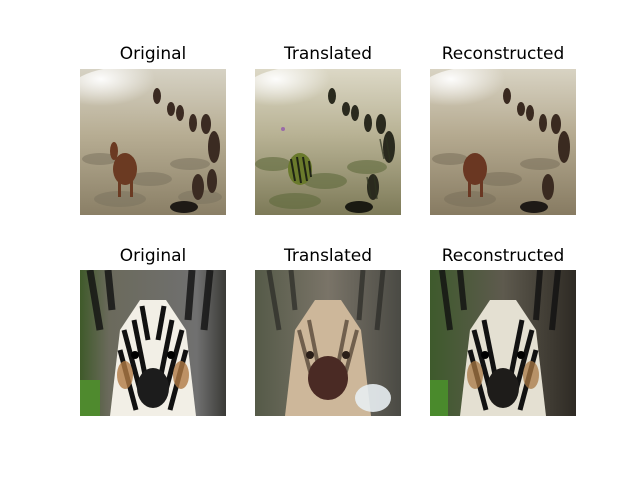  Describe the element at coordinates (153, 343) in the screenshot. I see `zebra-original-image` at that location.